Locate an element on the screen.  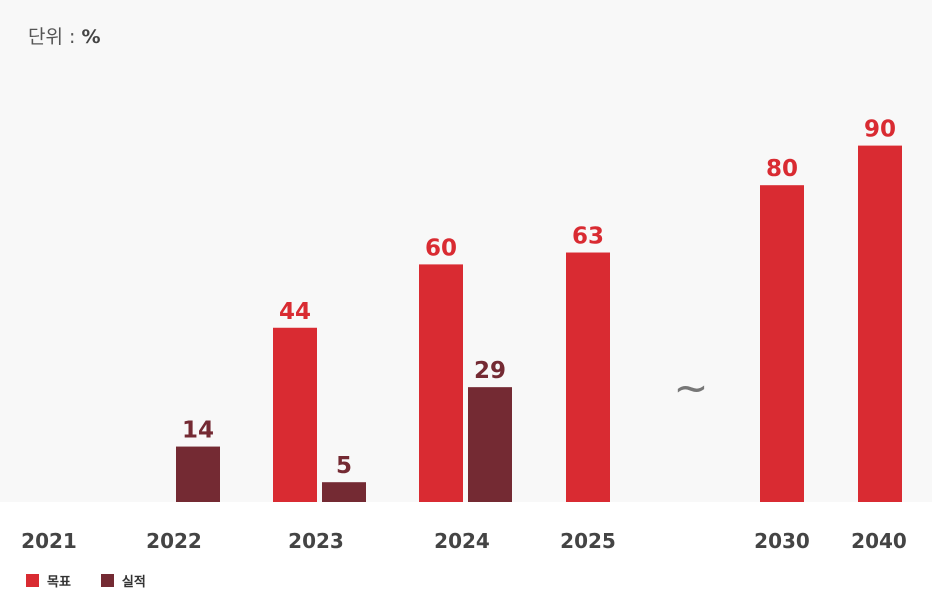
axis-break-symbol: ~ is located at coordinates (690, 387).